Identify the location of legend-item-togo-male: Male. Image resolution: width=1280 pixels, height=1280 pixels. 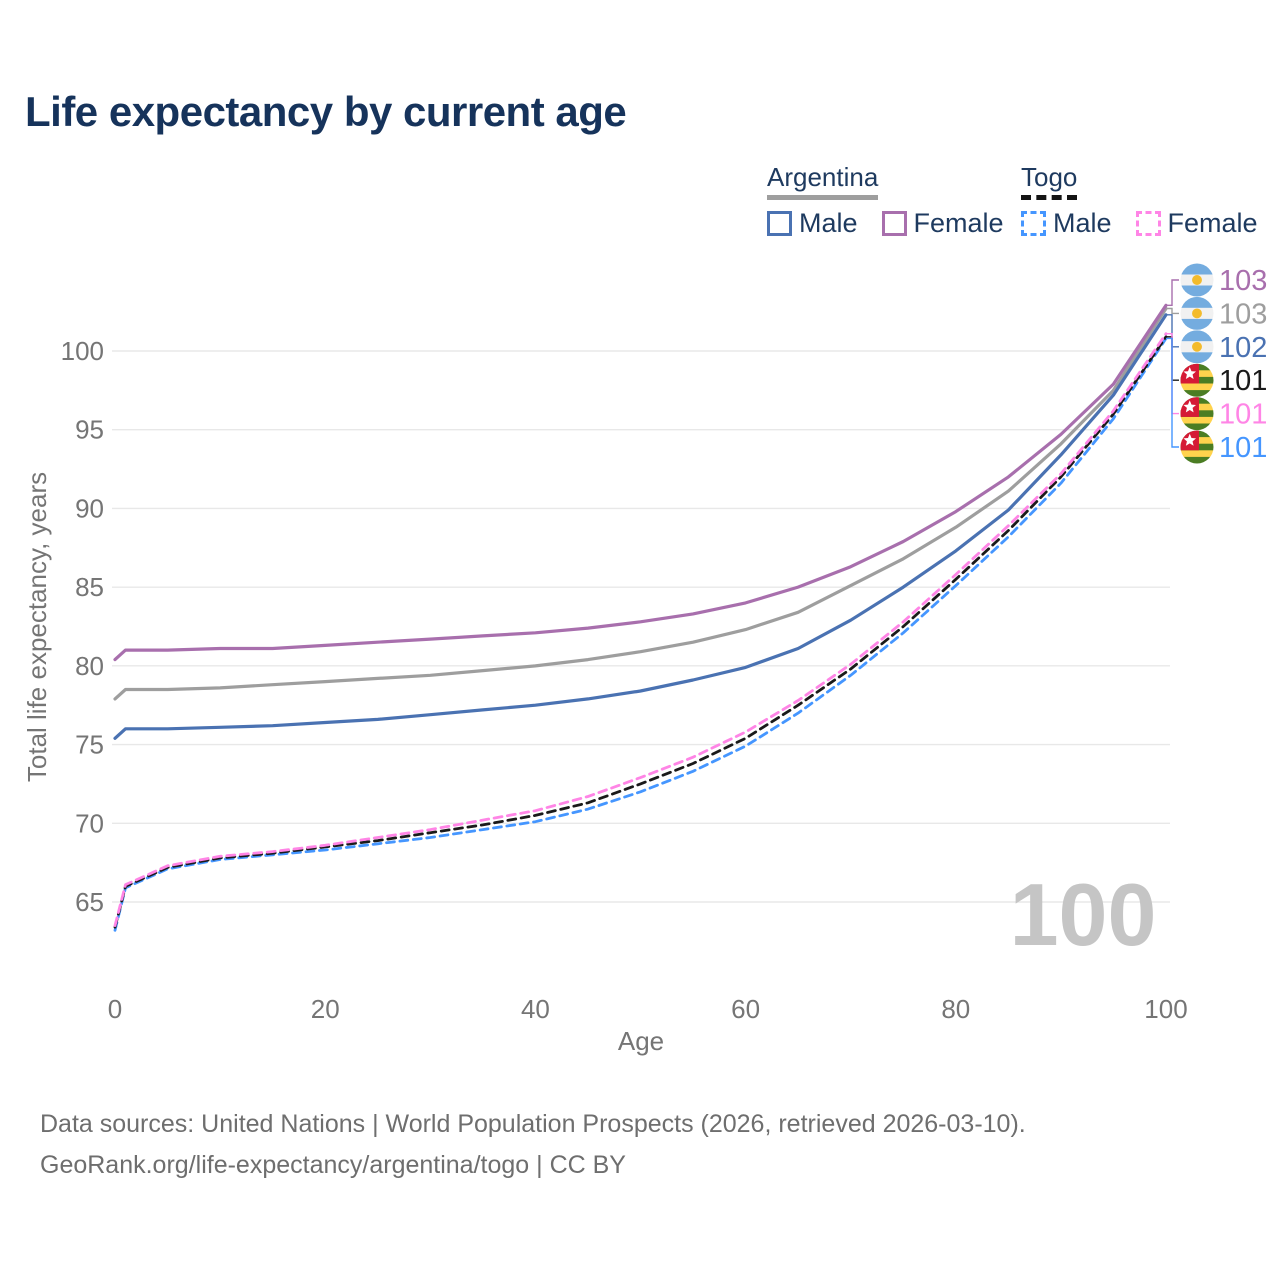
(1066, 223).